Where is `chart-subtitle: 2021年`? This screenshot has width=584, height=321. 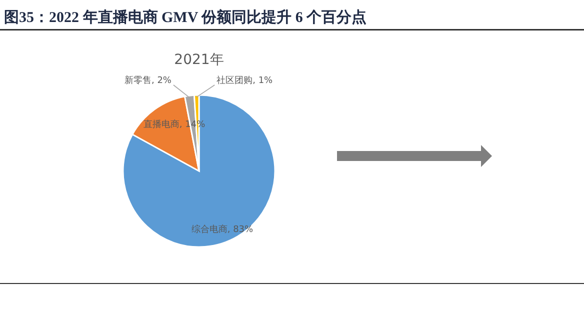
chart-subtitle: 2021年 is located at coordinates (199, 60).